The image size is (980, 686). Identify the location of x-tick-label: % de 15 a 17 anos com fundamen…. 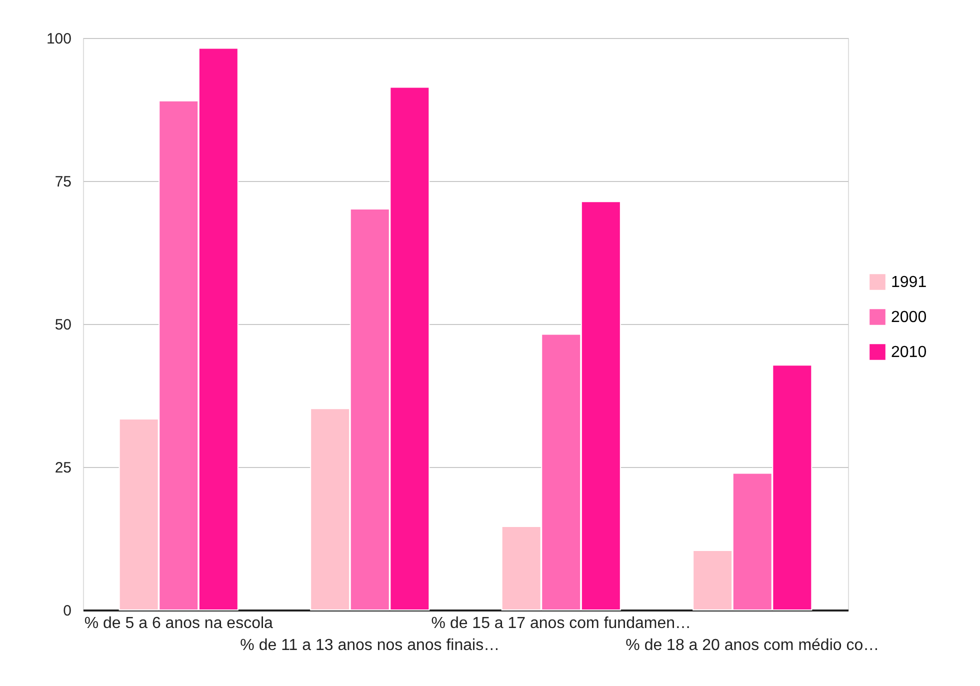
(561, 623).